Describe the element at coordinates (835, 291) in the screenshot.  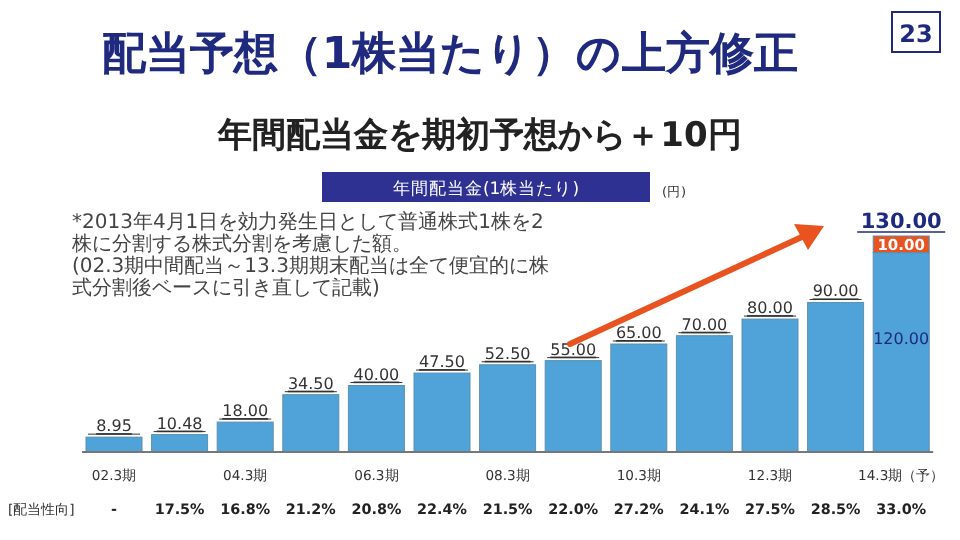
I see `data-label: 90.00` at that location.